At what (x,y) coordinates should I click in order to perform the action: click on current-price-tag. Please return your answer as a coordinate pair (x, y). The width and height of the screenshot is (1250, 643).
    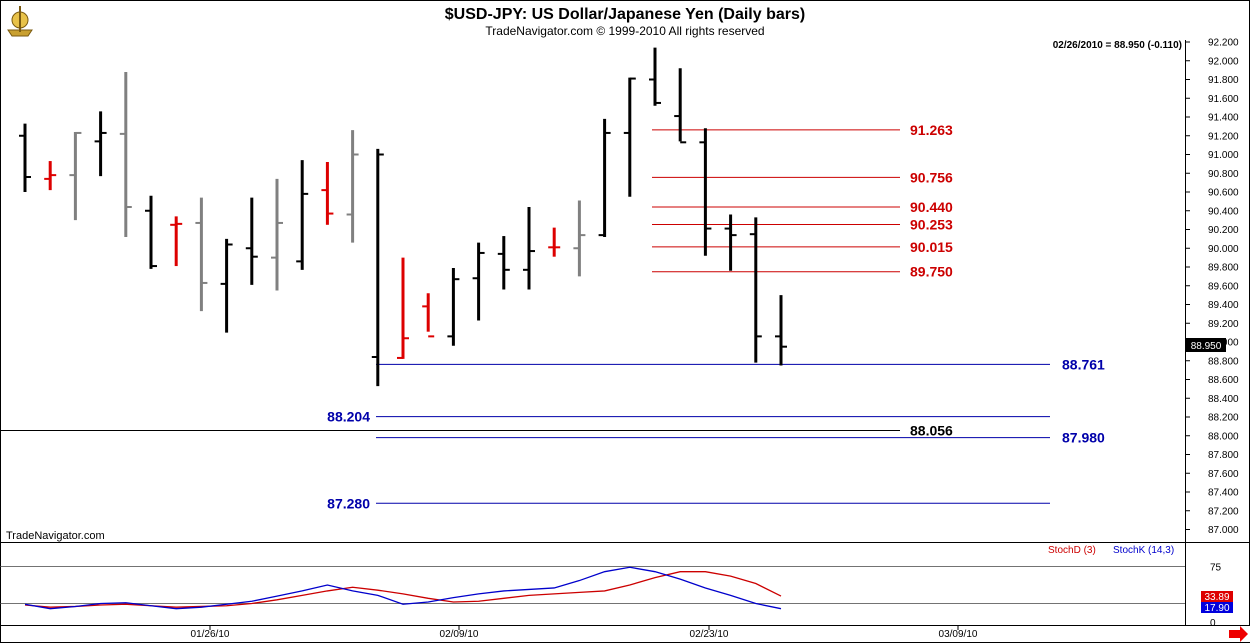
    Looking at the image, I should click on (1206, 345).